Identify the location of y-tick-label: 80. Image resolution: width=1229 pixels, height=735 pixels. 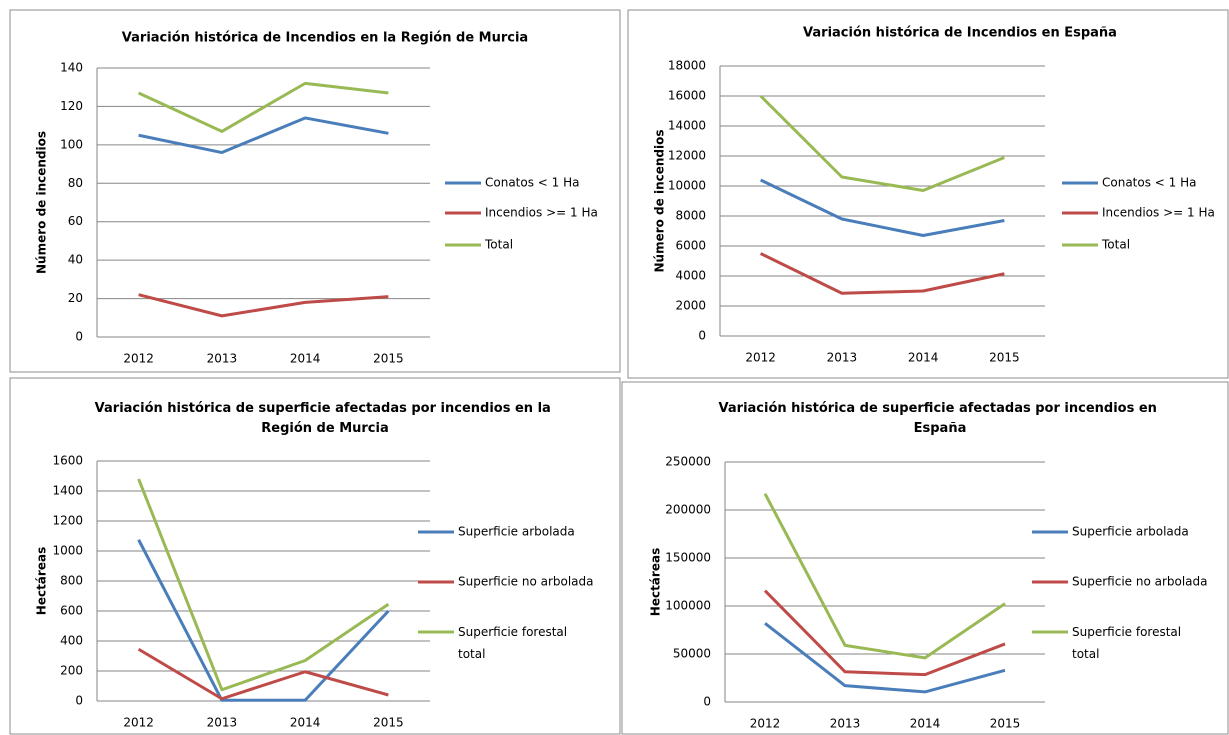
(75, 183).